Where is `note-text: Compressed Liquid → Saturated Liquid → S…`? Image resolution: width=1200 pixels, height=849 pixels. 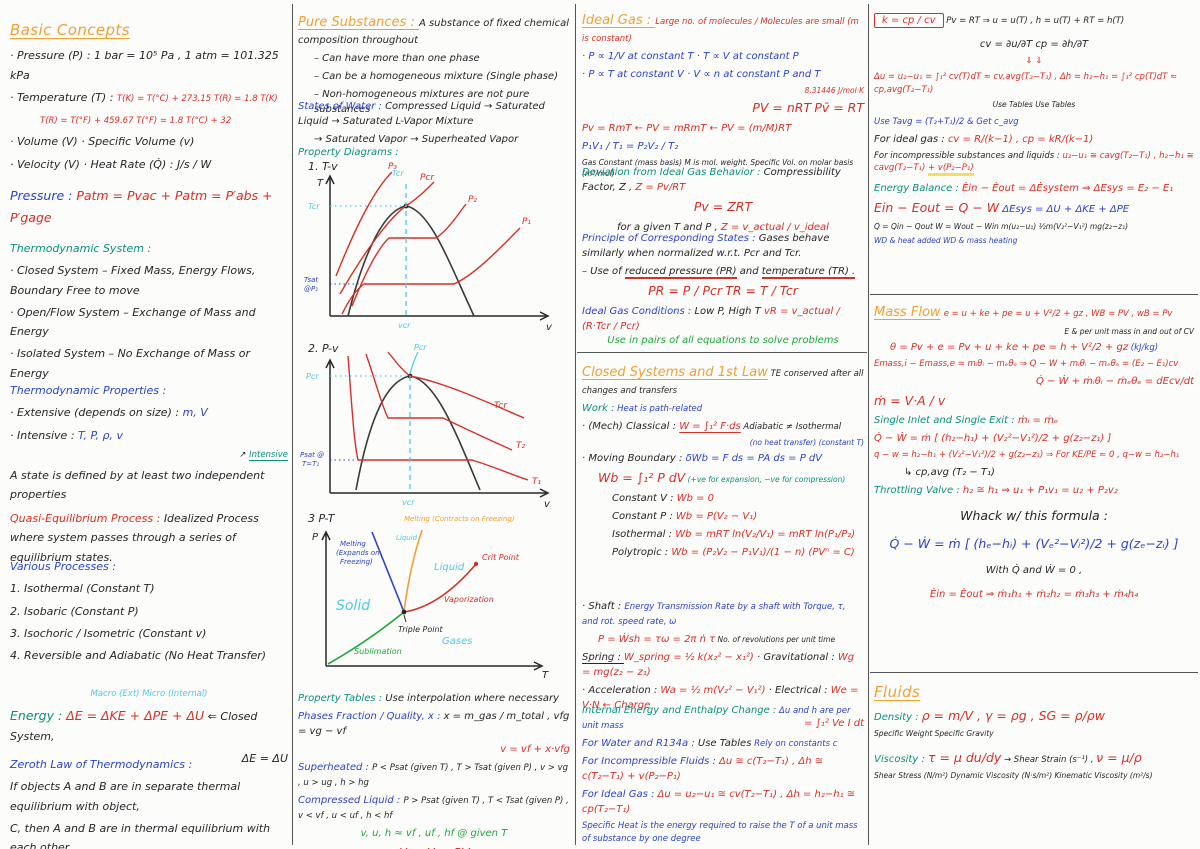
note-text: Compressed Liquid → Saturated Liquid → S… is located at coordinates (421, 114).